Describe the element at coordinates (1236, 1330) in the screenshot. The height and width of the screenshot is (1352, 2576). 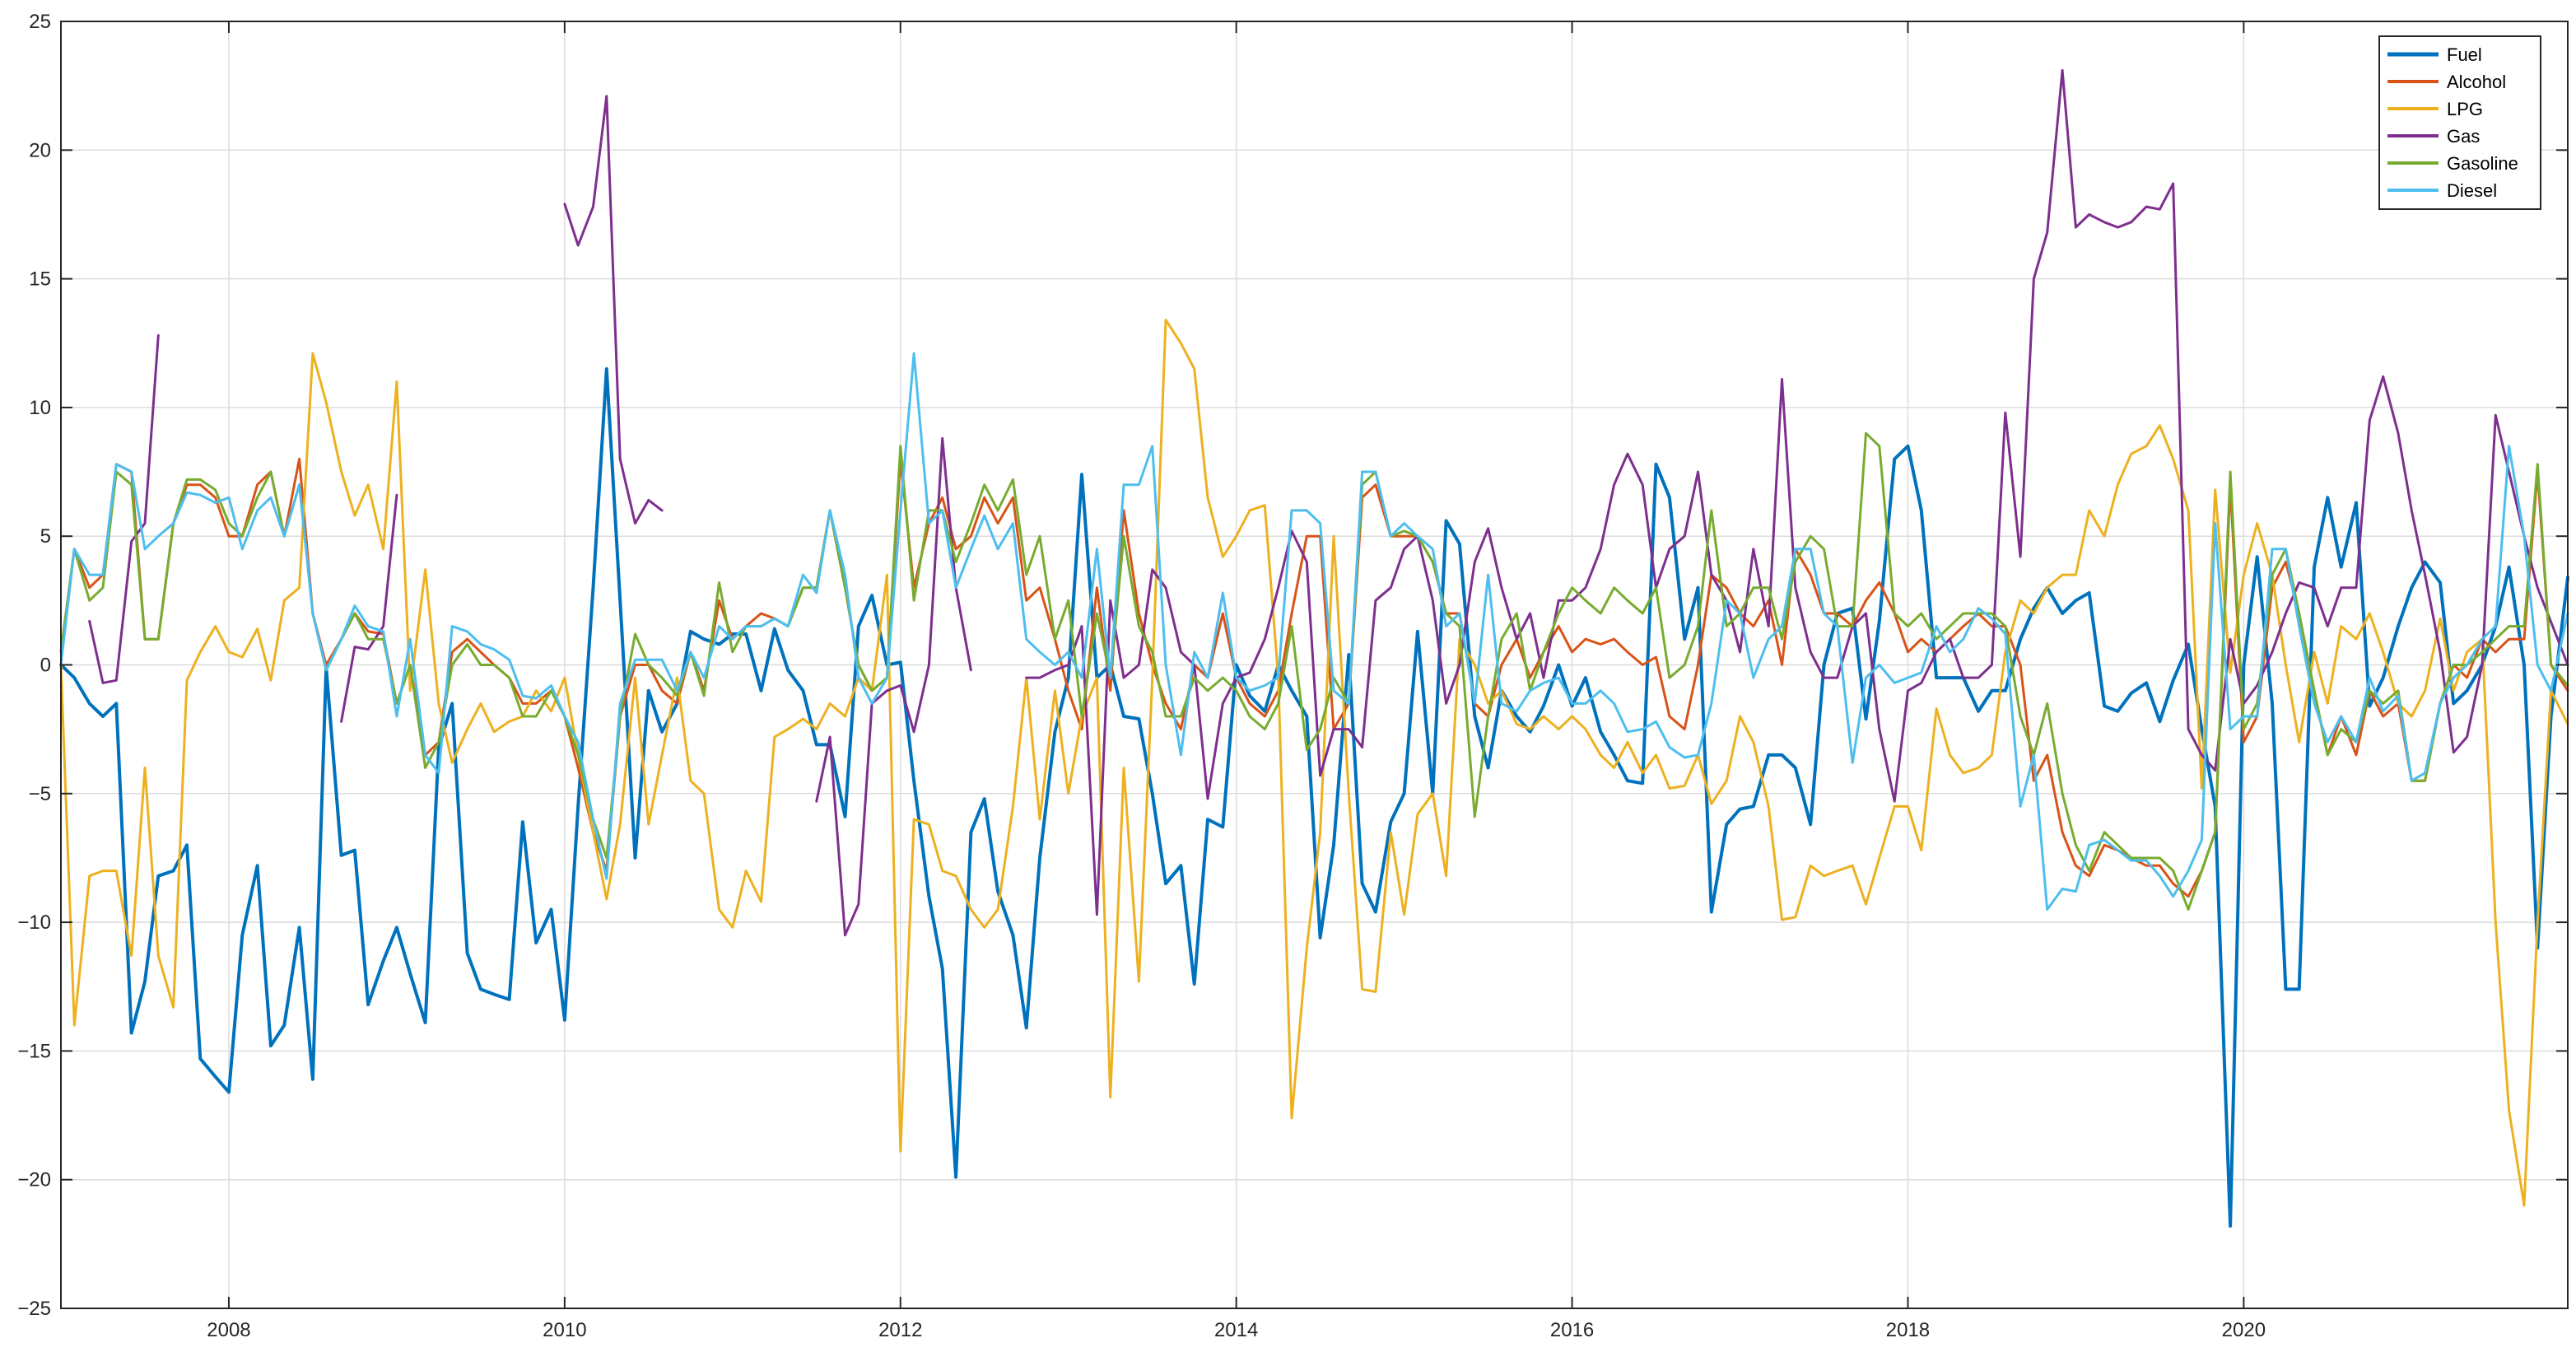
I see `x-tick-label: 2014` at that location.